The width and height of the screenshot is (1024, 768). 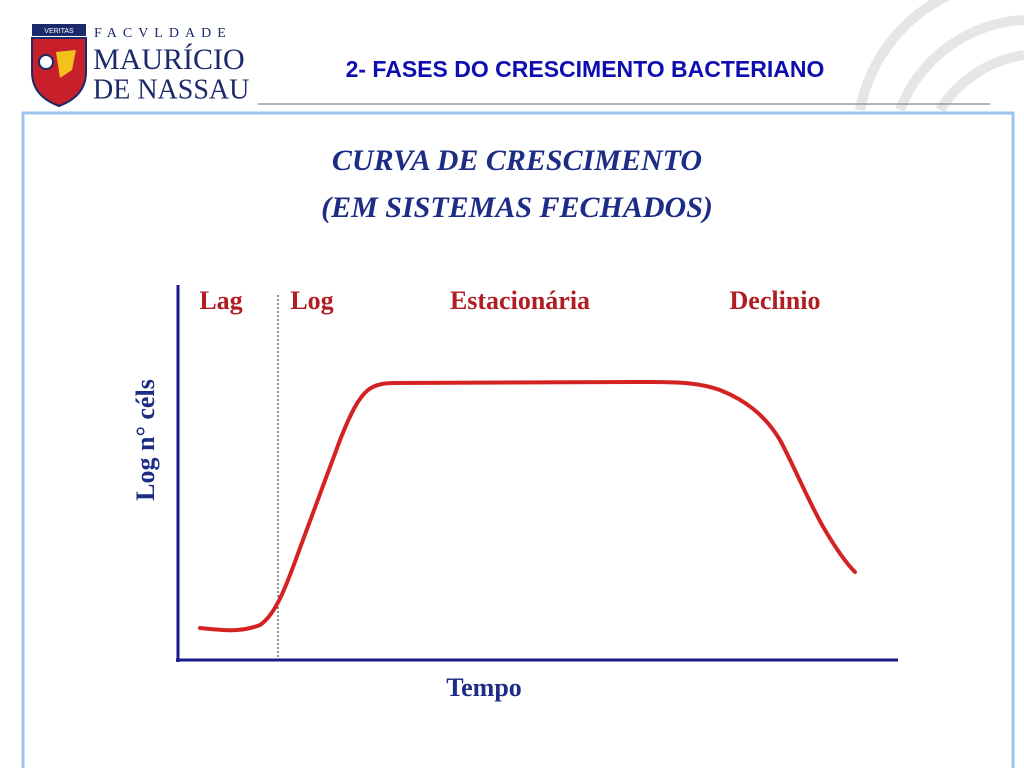 What do you see at coordinates (311, 300) in the screenshot?
I see `phase-label: Log` at bounding box center [311, 300].